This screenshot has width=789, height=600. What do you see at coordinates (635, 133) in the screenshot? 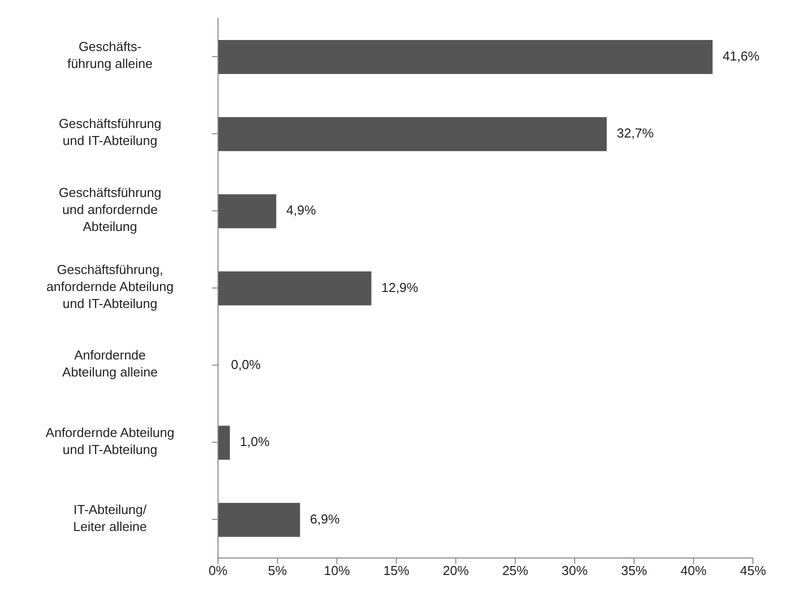
I see `data-label: 32,7%` at bounding box center [635, 133].